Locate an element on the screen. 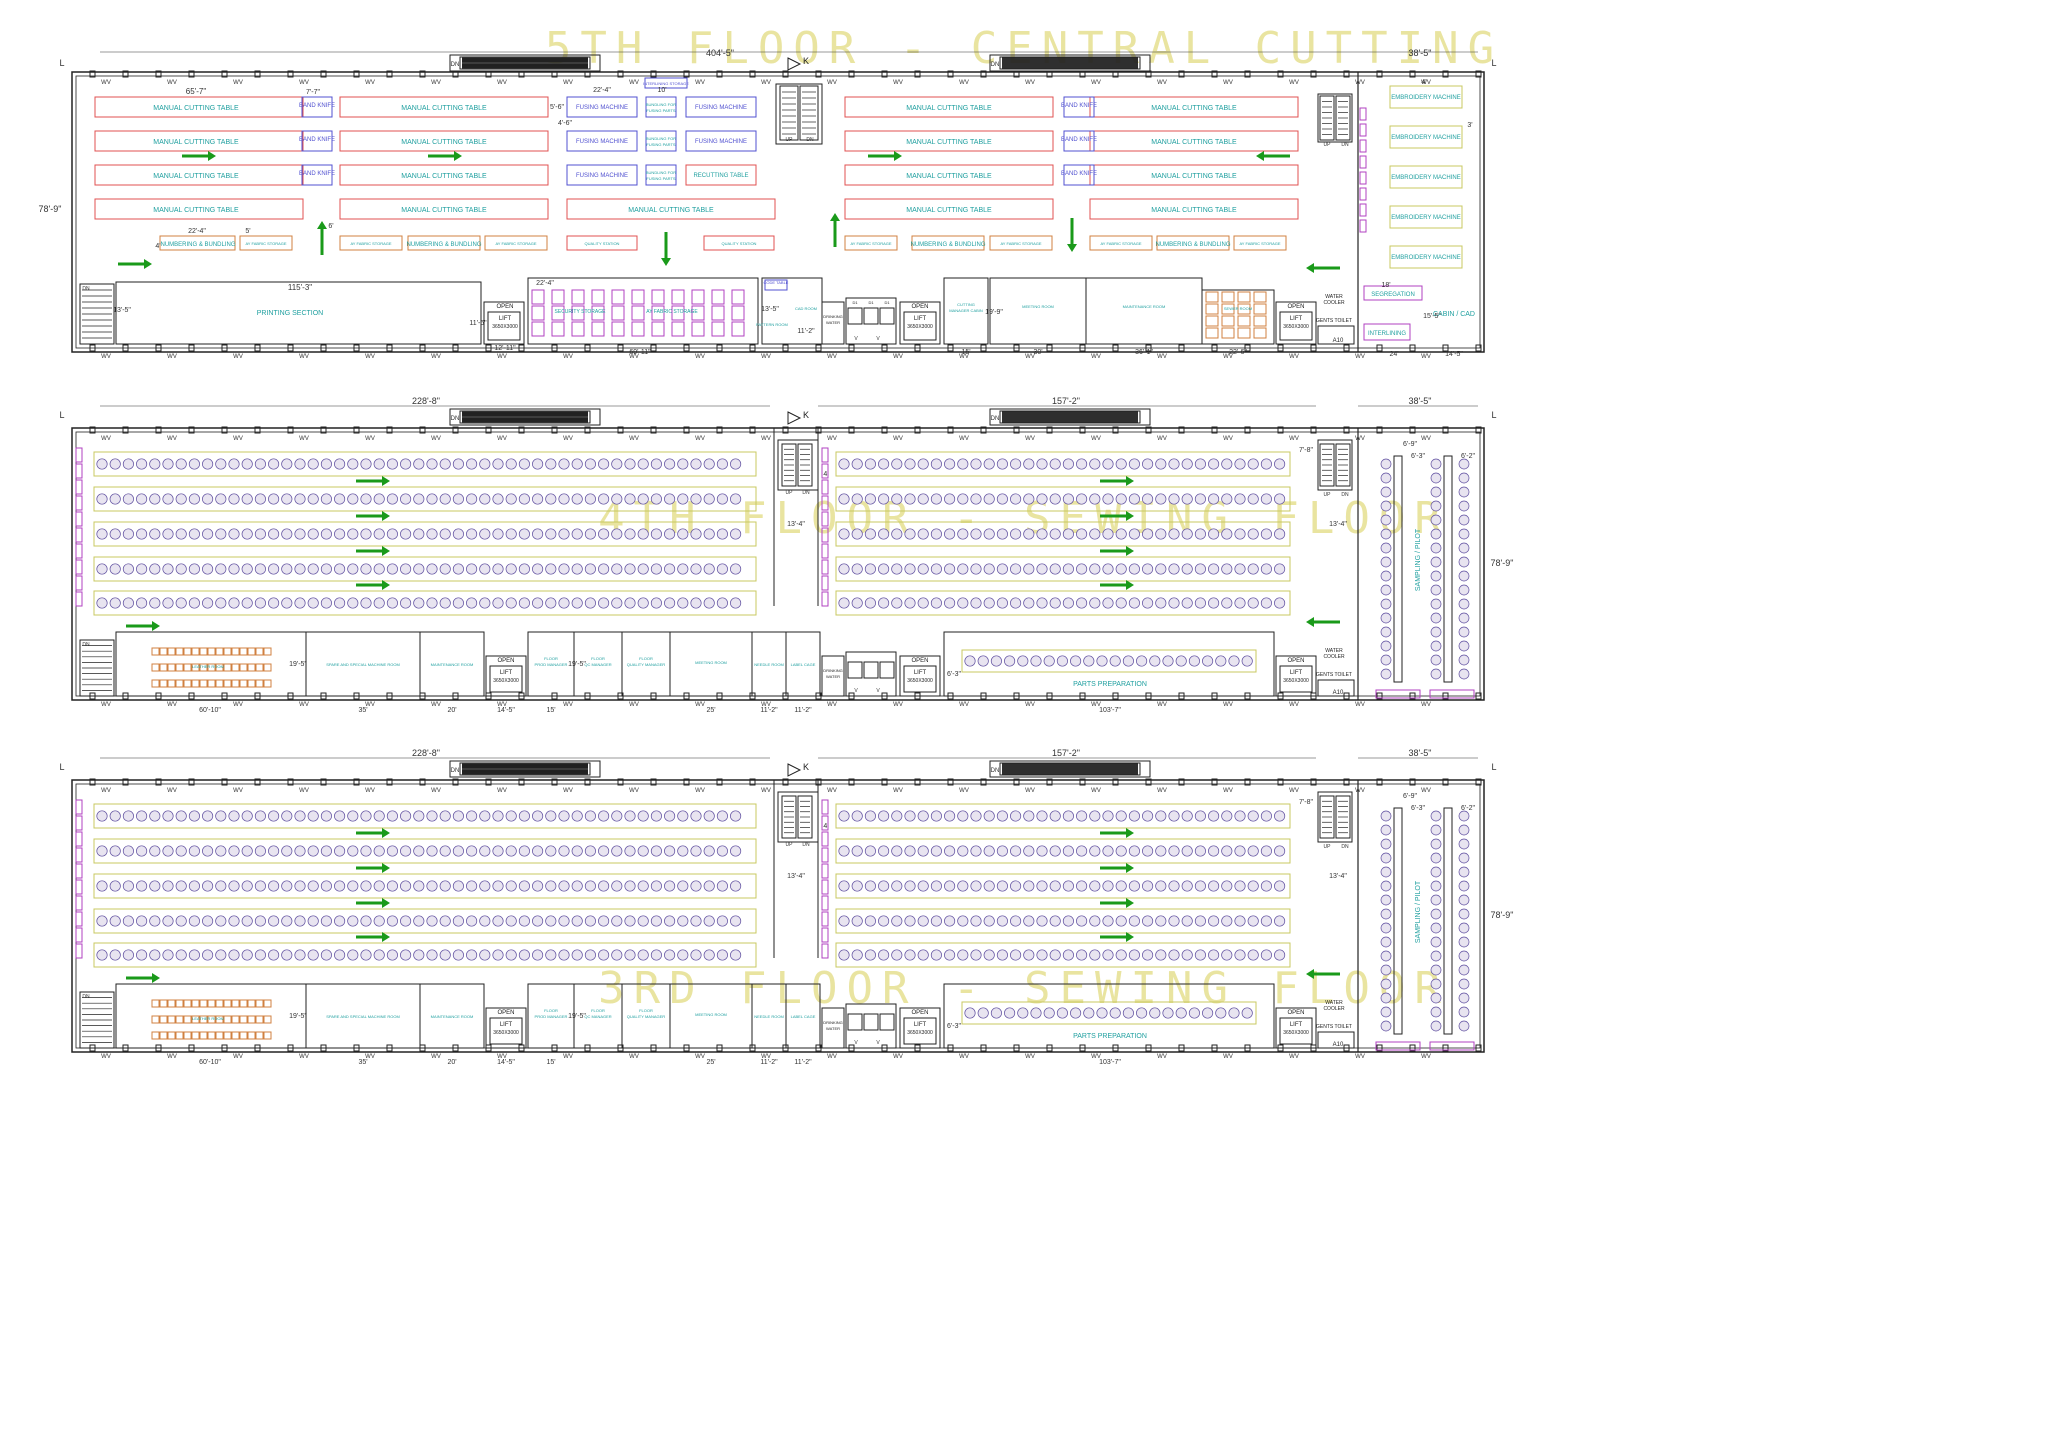 This screenshot has height=1448, width=2048. printing-label: PRINTING SECTION is located at coordinates (290, 313).